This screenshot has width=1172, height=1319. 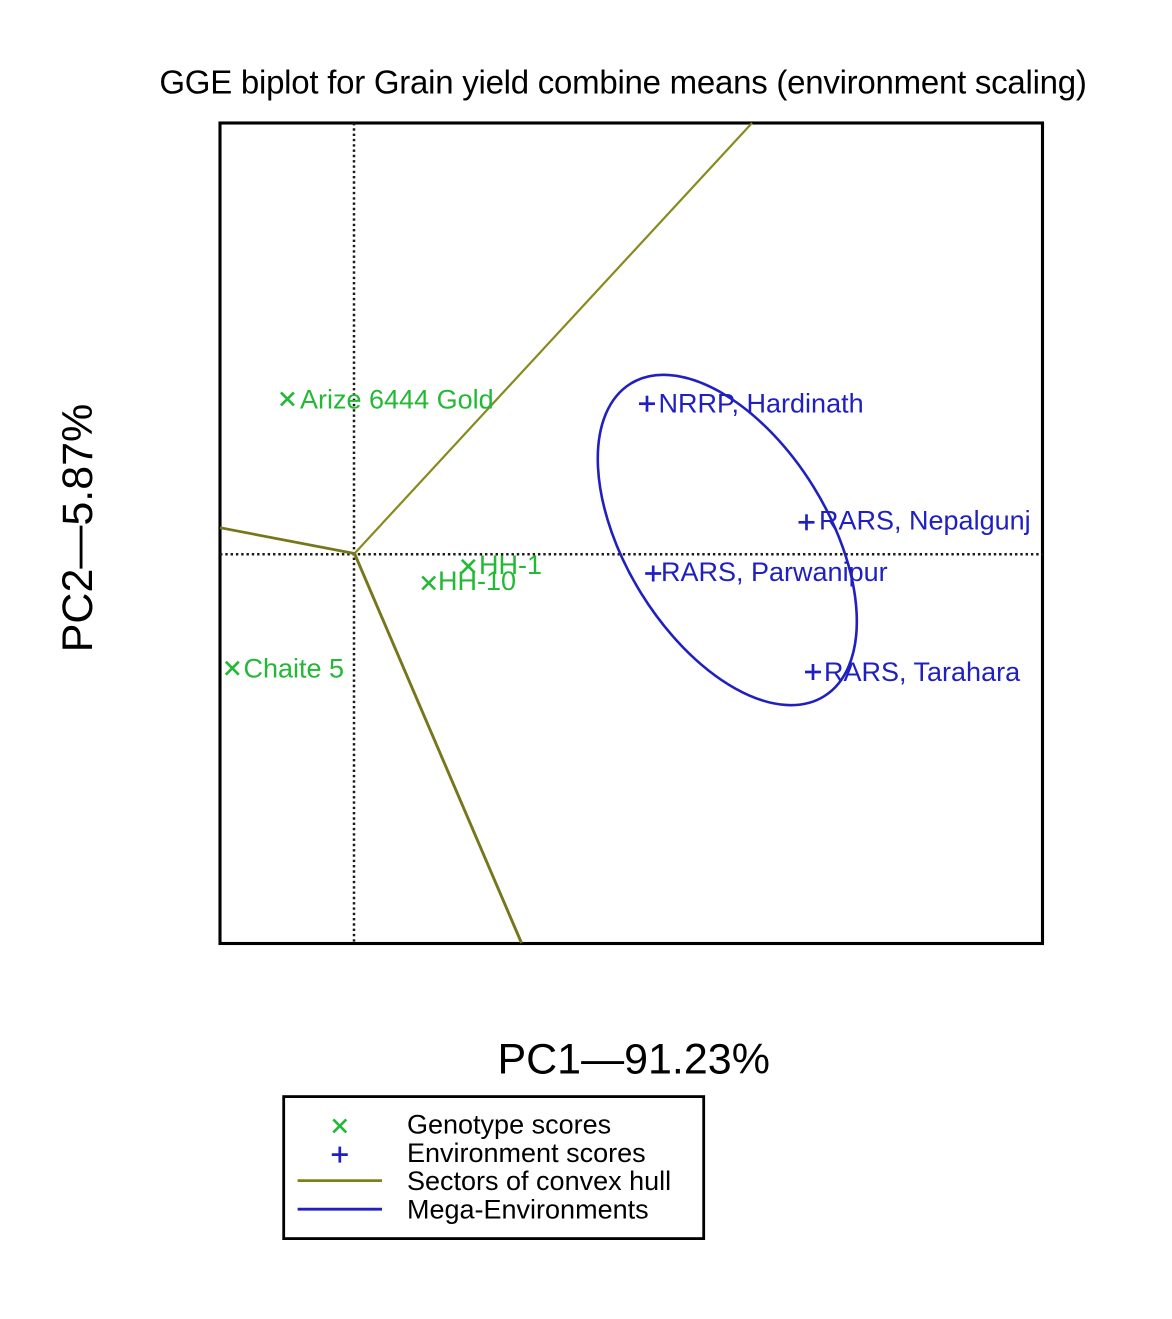 What do you see at coordinates (922, 672) in the screenshot?
I see `svg-text: RARS, Tarahara` at bounding box center [922, 672].